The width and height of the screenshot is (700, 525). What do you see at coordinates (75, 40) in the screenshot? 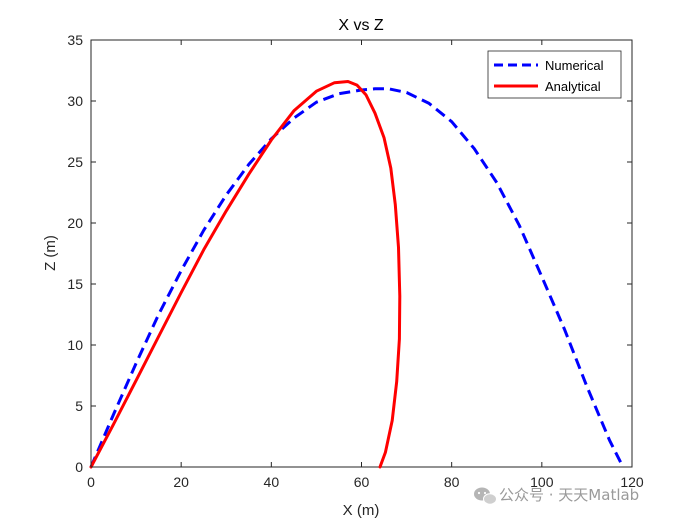
I see `y-tick-label: 35` at bounding box center [75, 40].